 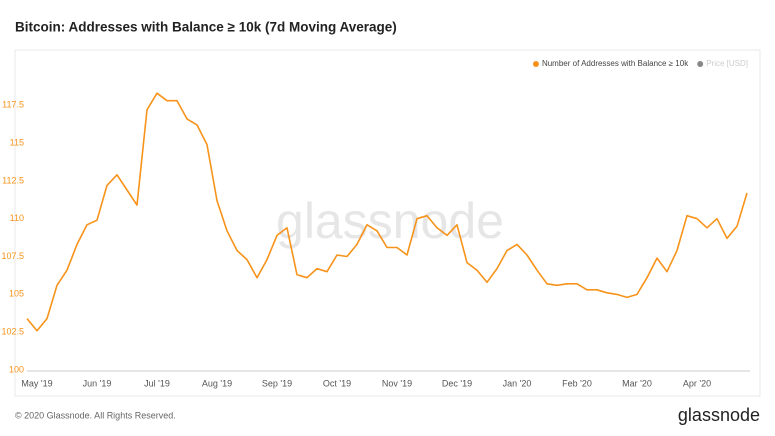 What do you see at coordinates (697, 383) in the screenshot?
I see `x-tick-label: Apr '20` at bounding box center [697, 383].